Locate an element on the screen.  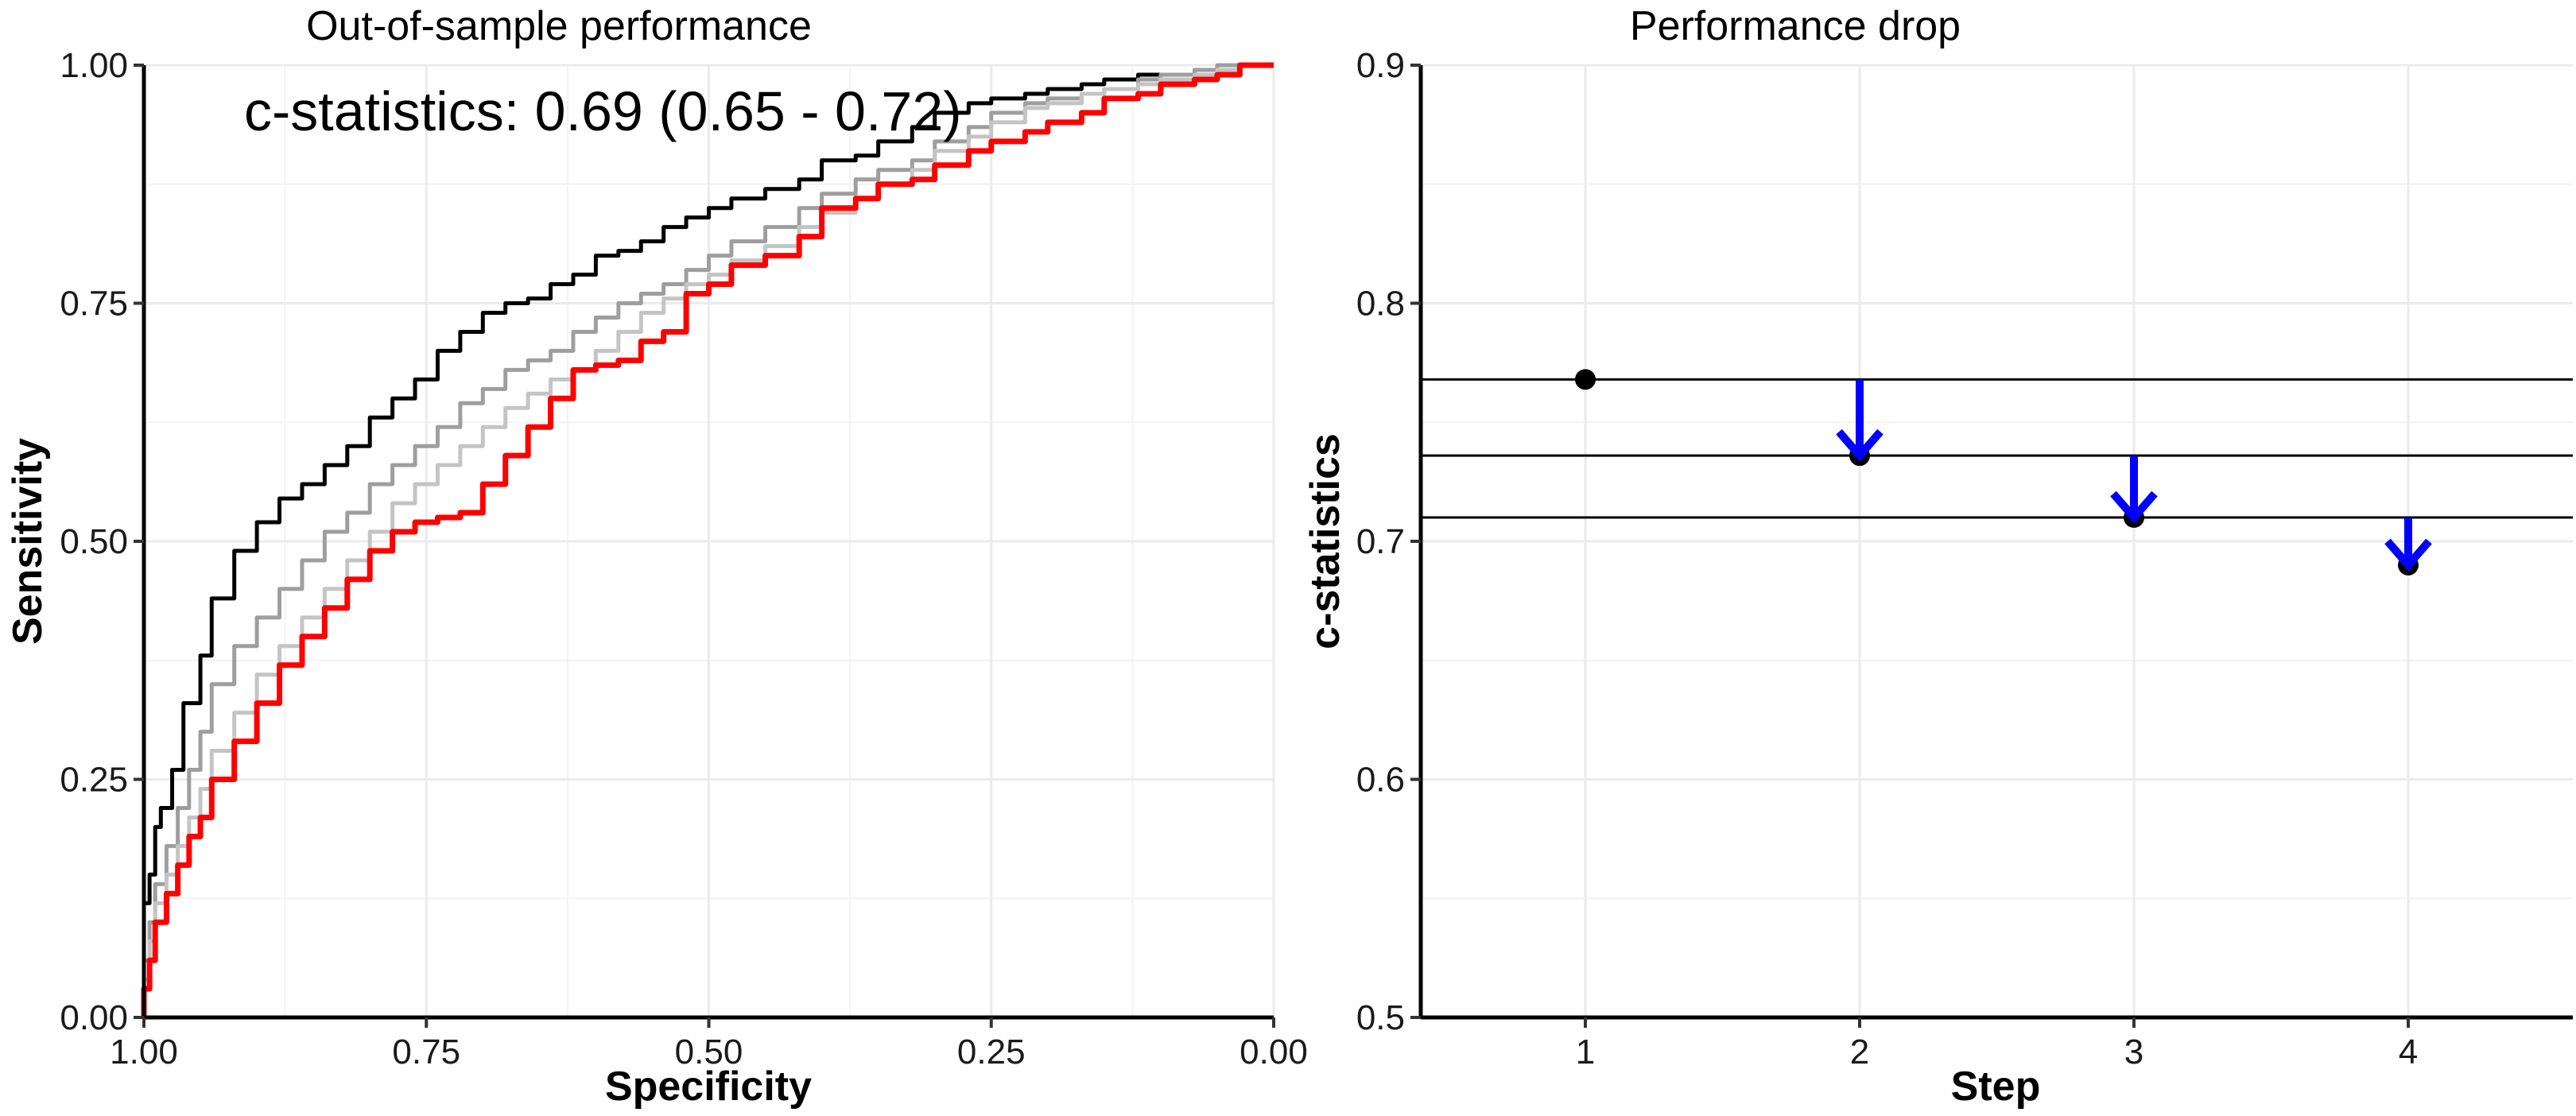
roc-x-tick-label: 0.25 is located at coordinates (992, 1052).